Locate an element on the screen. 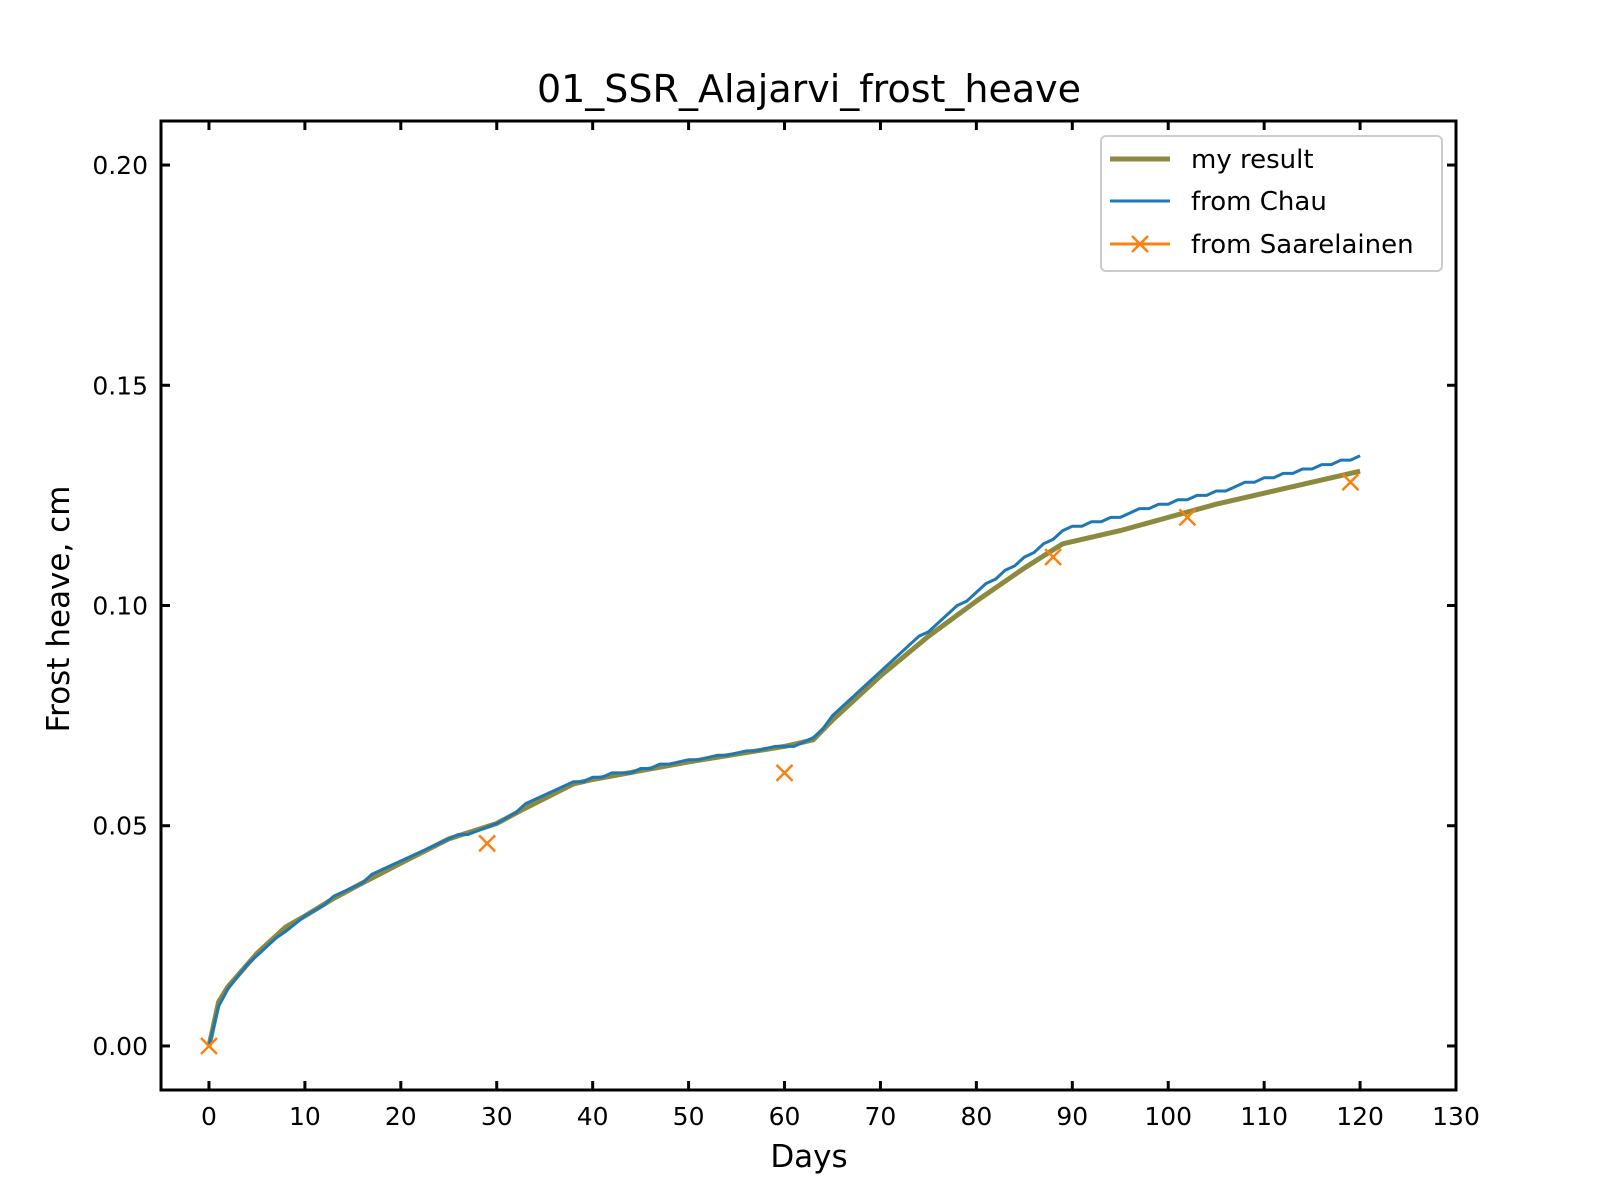 Image resolution: width=1600 pixels, height=1200 pixels. x-tick-label: 10 is located at coordinates (305, 1116).